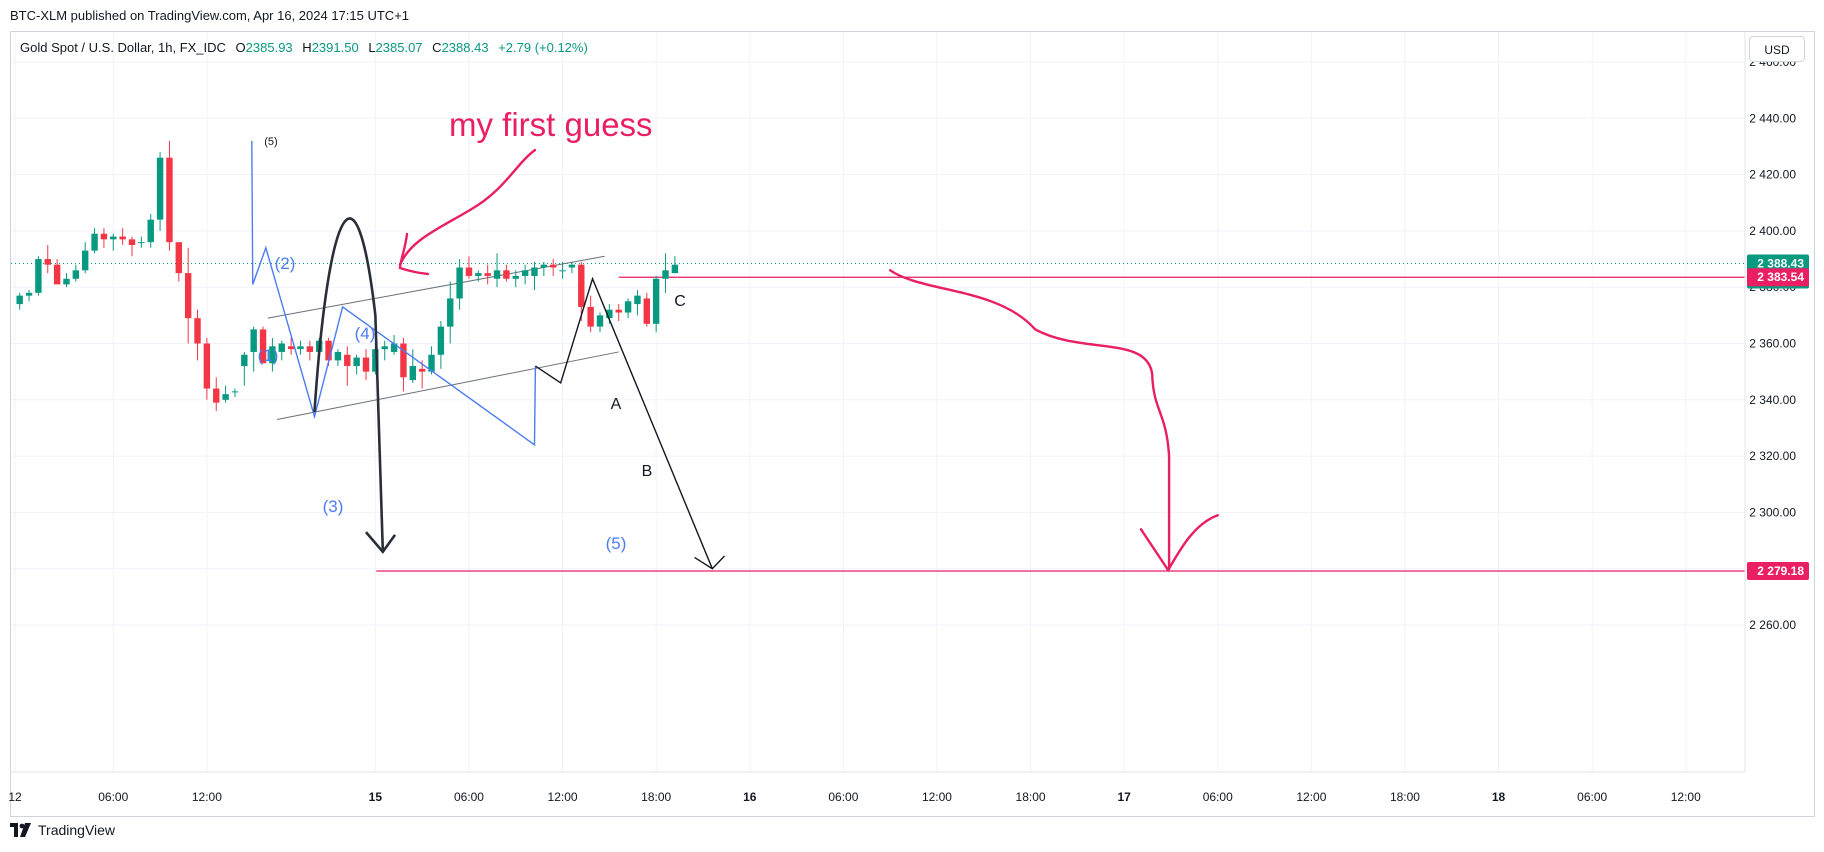 The height and width of the screenshot is (852, 1824). Describe the element at coordinates (437, 47) in the screenshot. I see `close-label: C` at that location.